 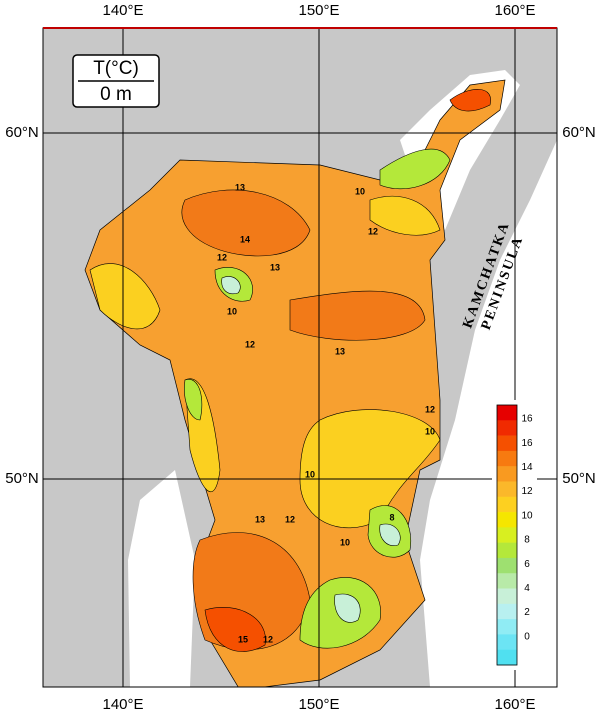 I want to click on colorbar: 16 16 14 12 10 8 6 4 2 0, so click(x=514, y=535).